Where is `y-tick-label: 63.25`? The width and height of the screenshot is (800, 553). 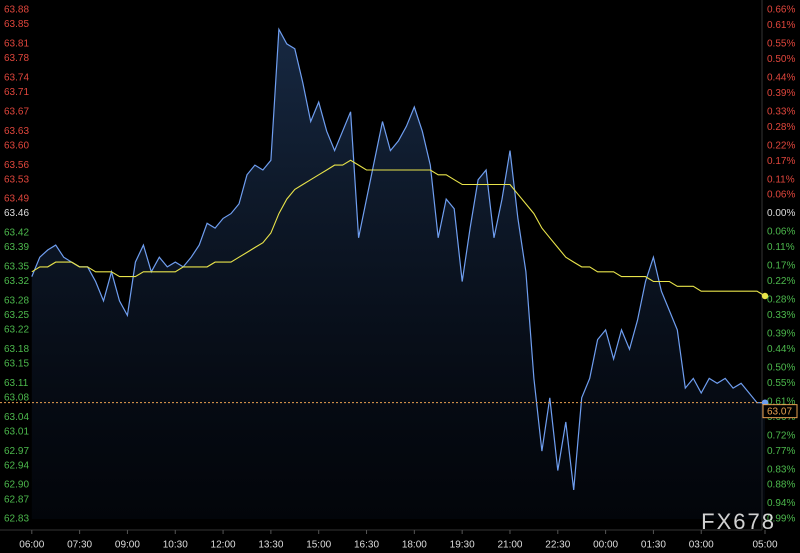 y-tick-label: 63.25 is located at coordinates (16, 315).